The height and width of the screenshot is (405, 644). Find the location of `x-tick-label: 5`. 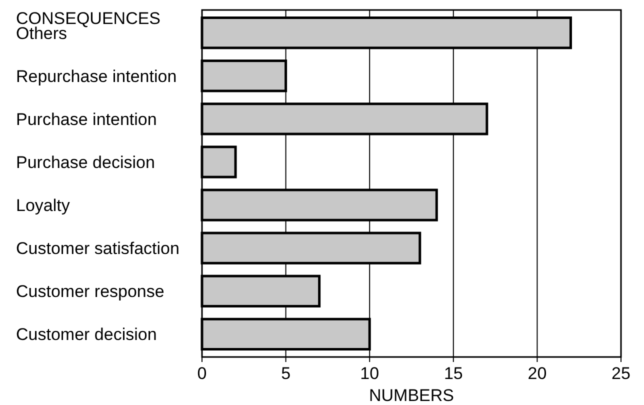

x-tick-label: 5 is located at coordinates (286, 373).